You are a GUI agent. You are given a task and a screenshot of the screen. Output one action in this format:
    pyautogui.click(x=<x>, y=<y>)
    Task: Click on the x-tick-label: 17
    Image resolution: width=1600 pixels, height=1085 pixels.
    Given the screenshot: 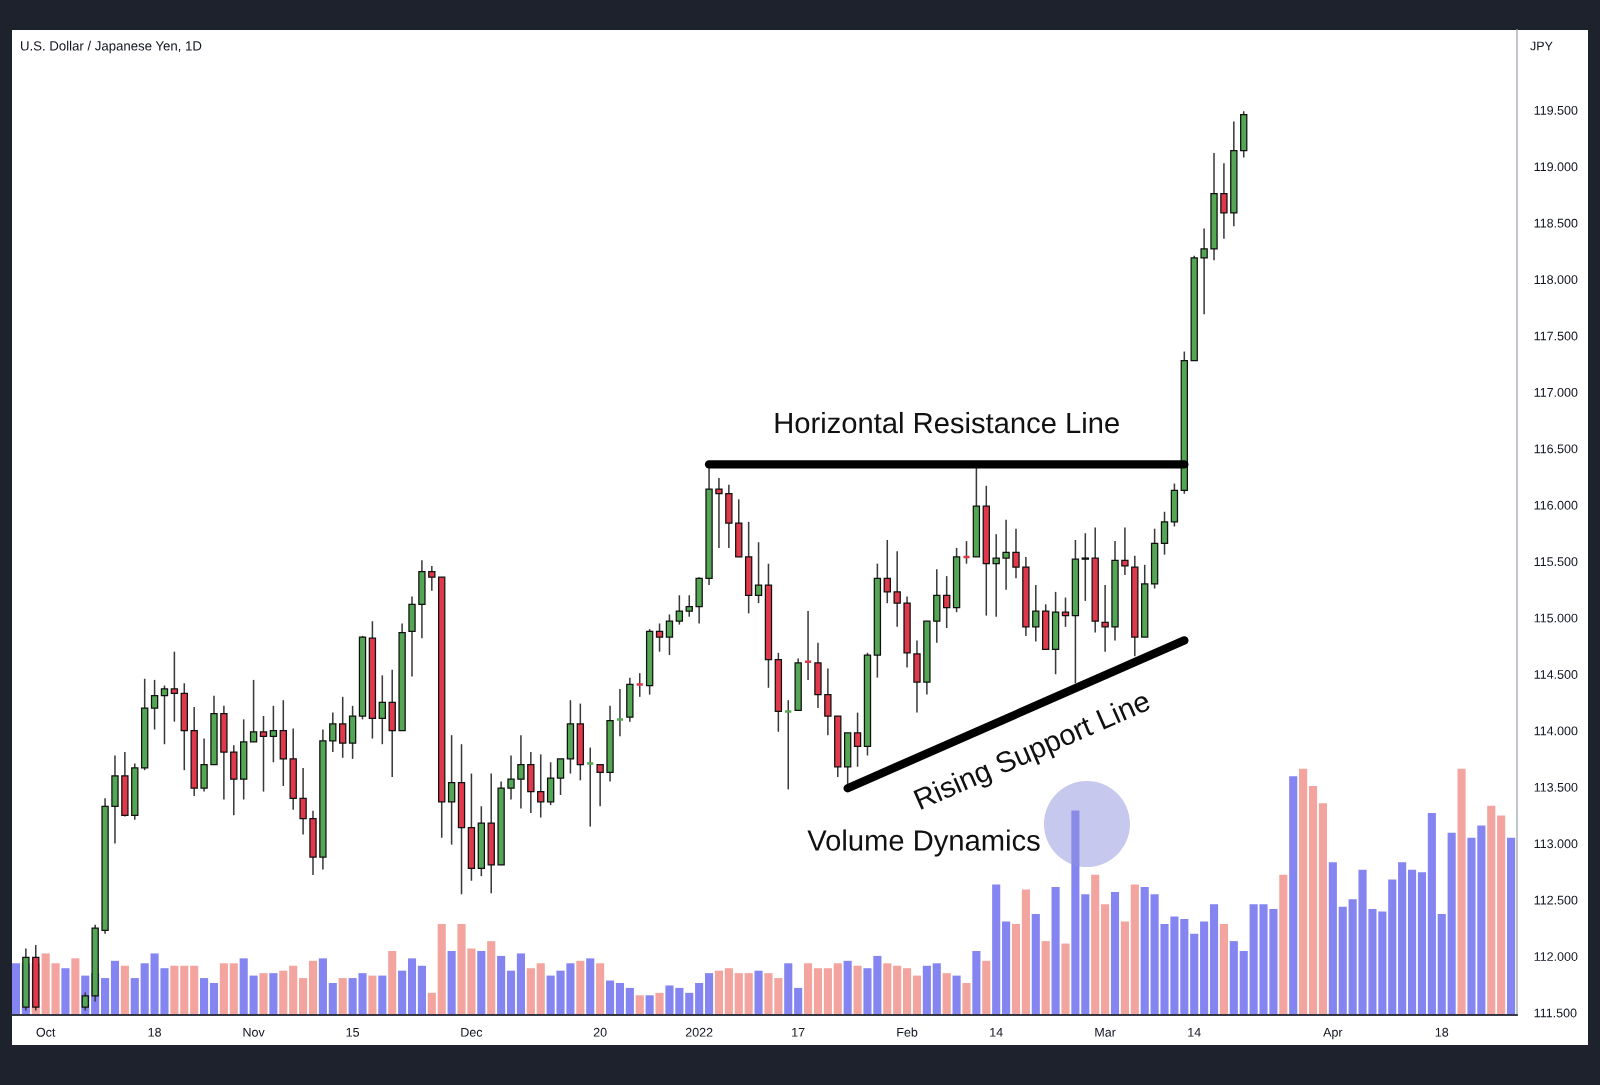 What is the action you would take?
    pyautogui.click(x=798, y=1032)
    